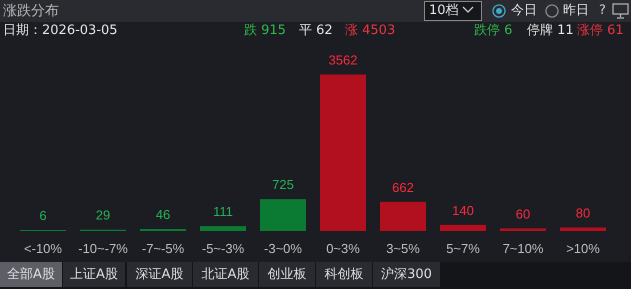 The image size is (631, 289). Describe the element at coordinates (343, 60) in the screenshot. I see `data-label: 3562` at that location.